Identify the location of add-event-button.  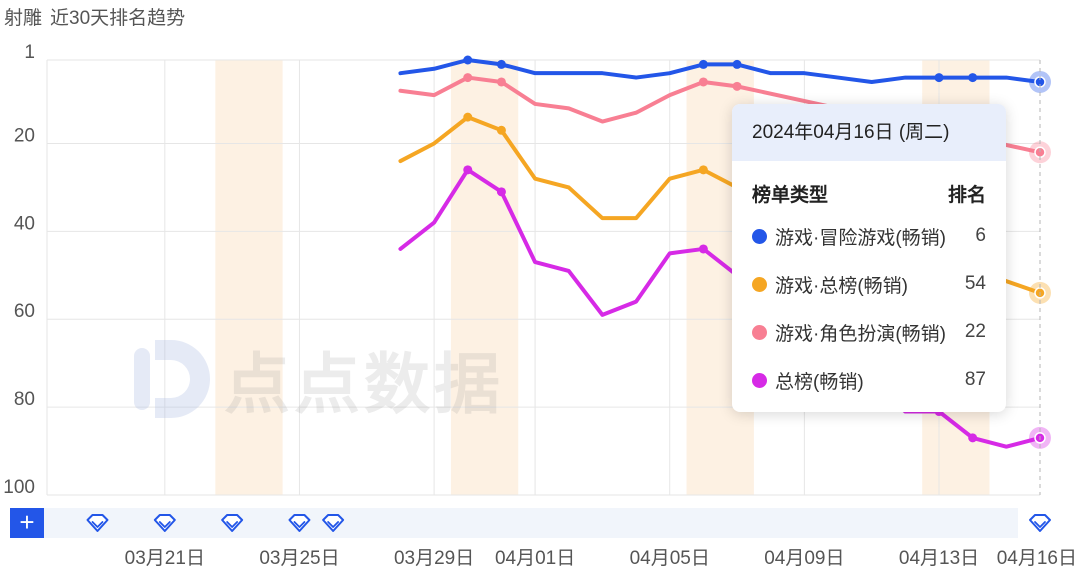
(27, 523).